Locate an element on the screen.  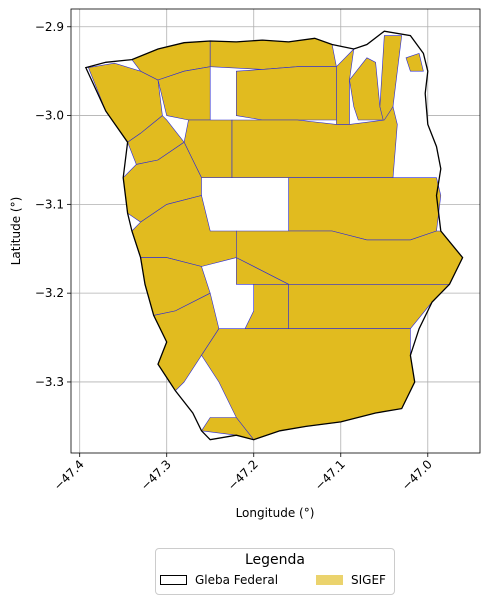
y-axis-ticks: −2.9 −3.0 −3.1 −3.2 −3.3 is located at coordinates (53, 204).